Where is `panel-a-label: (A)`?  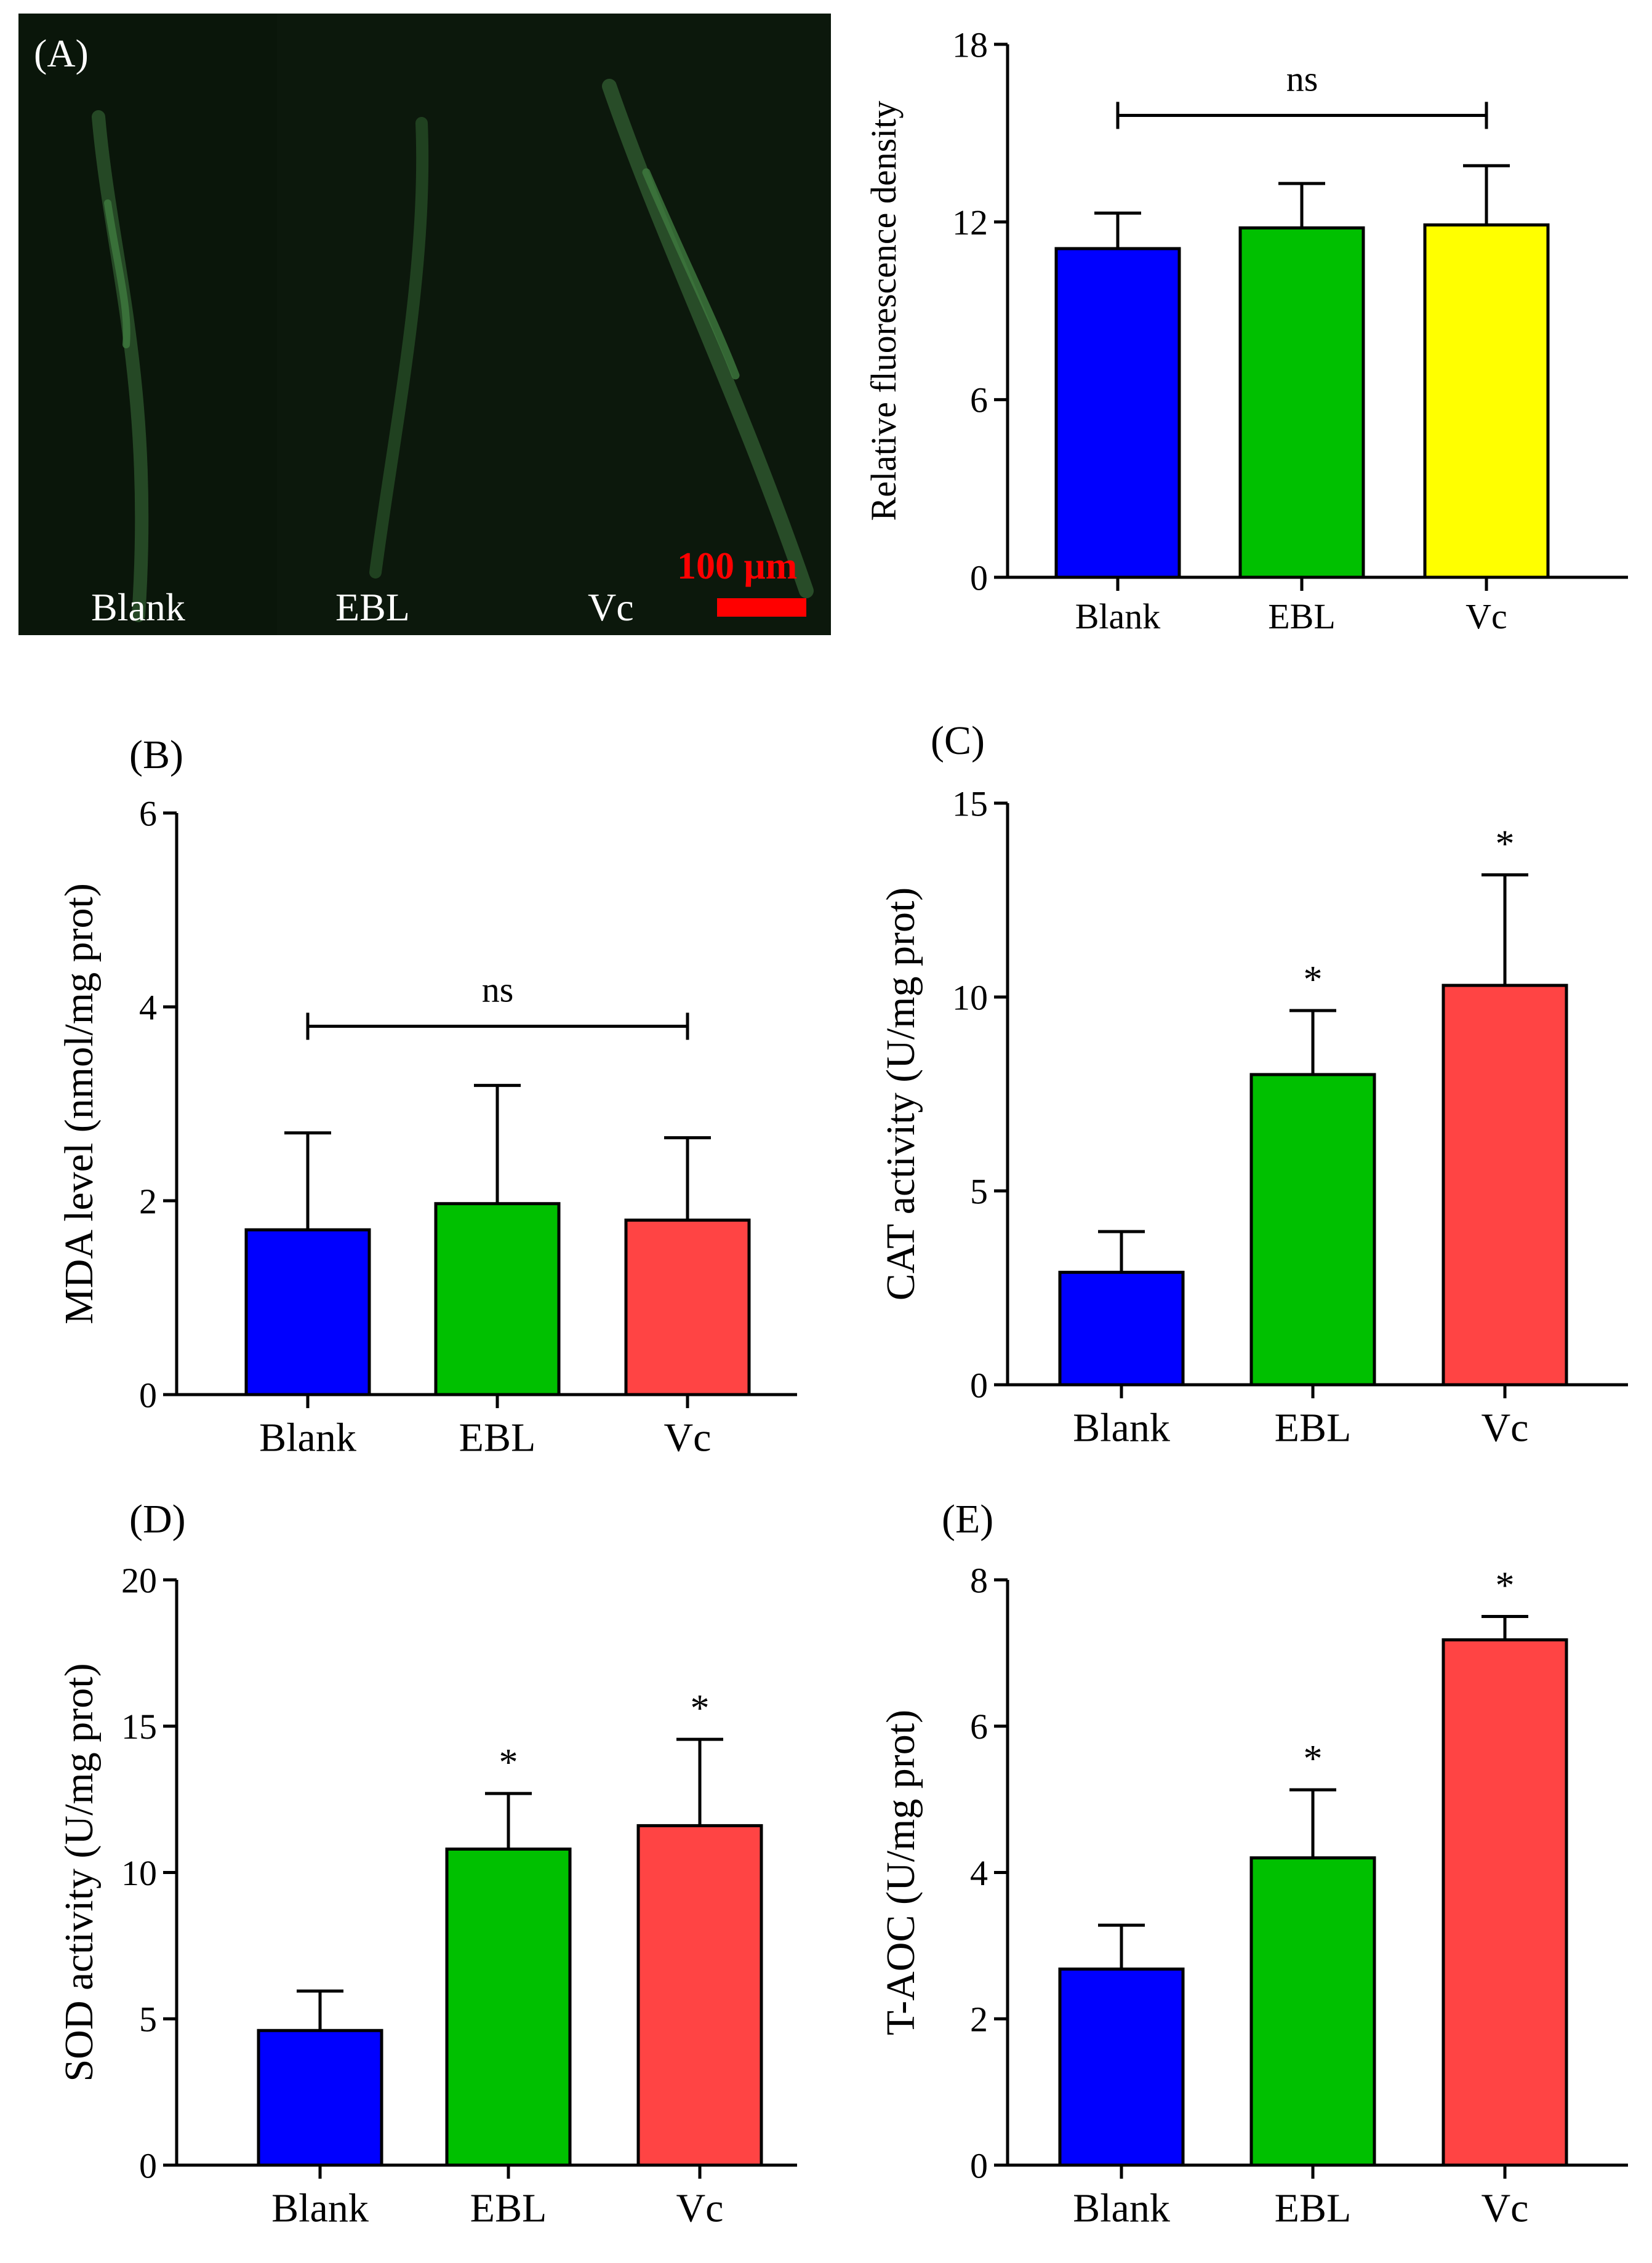
panel-a-label: (A) is located at coordinates (61, 53).